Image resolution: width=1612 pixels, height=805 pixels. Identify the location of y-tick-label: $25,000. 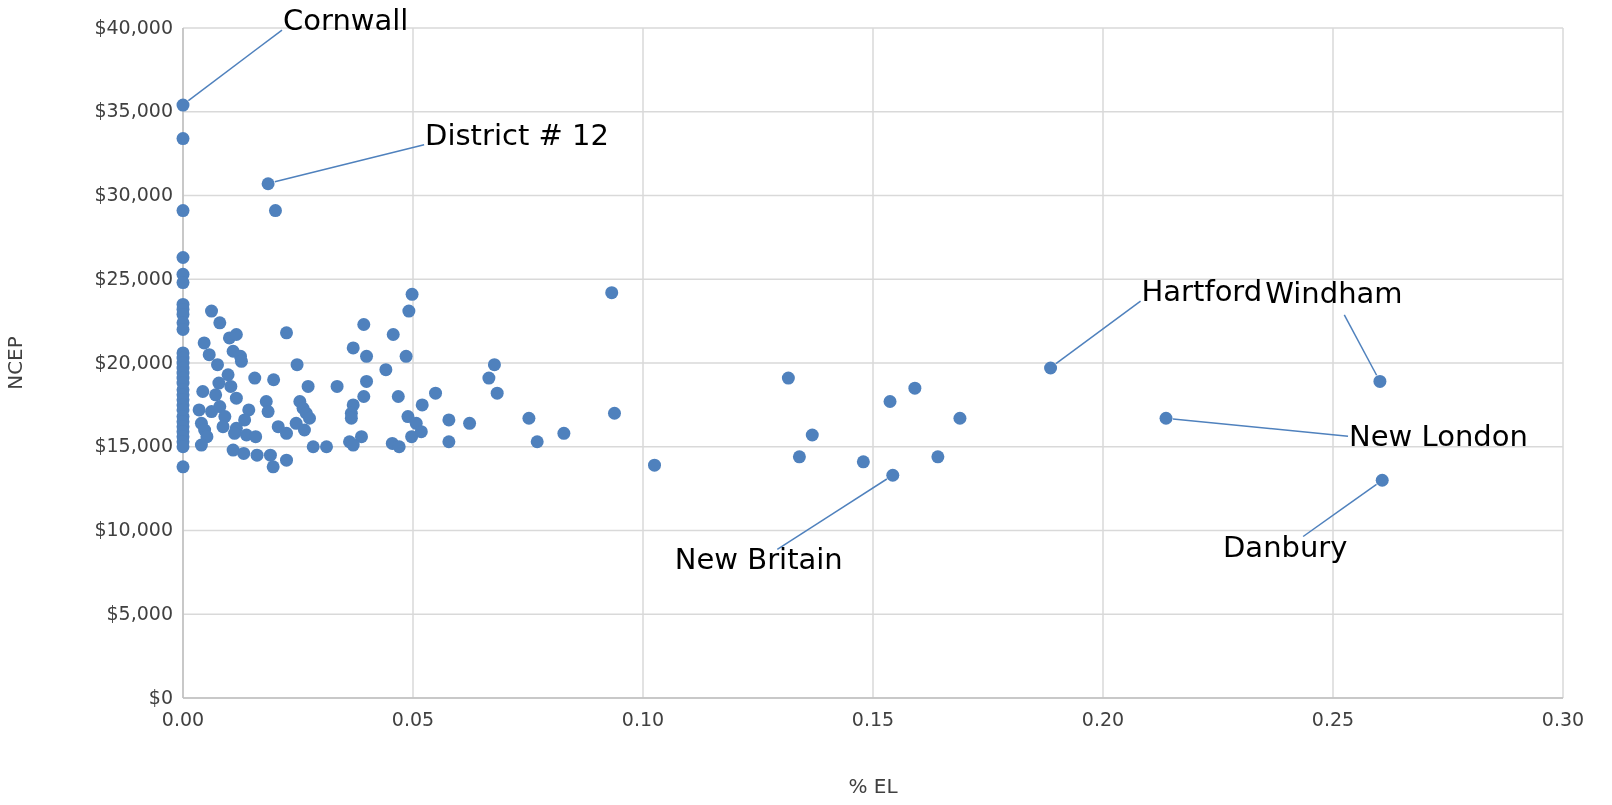
(133, 277).